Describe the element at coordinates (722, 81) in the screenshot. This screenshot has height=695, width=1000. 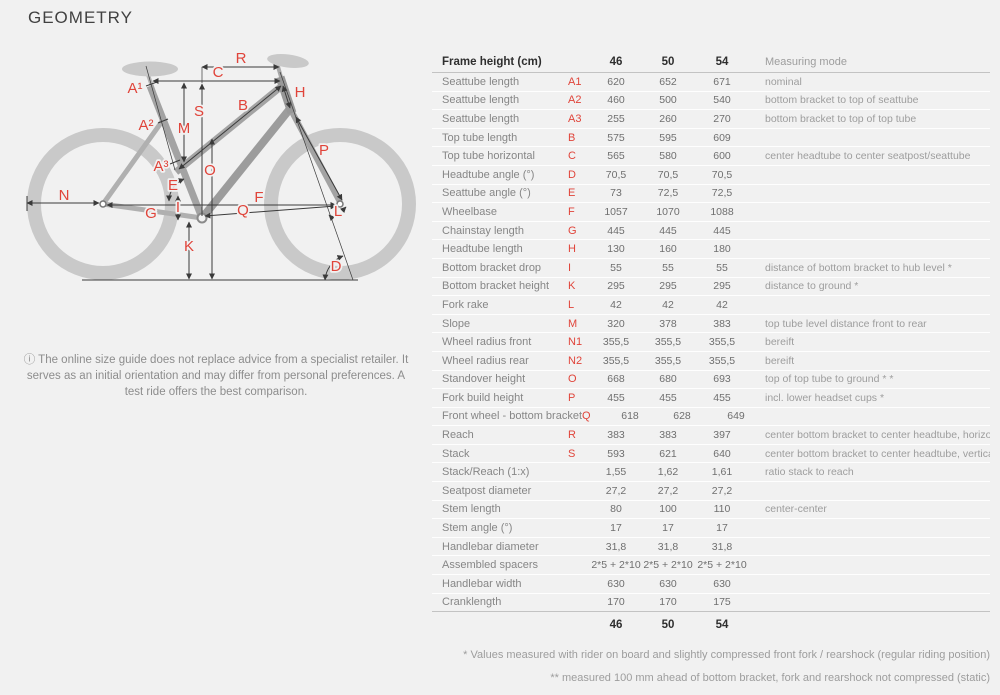
I see `row-value-54: 671` at that location.